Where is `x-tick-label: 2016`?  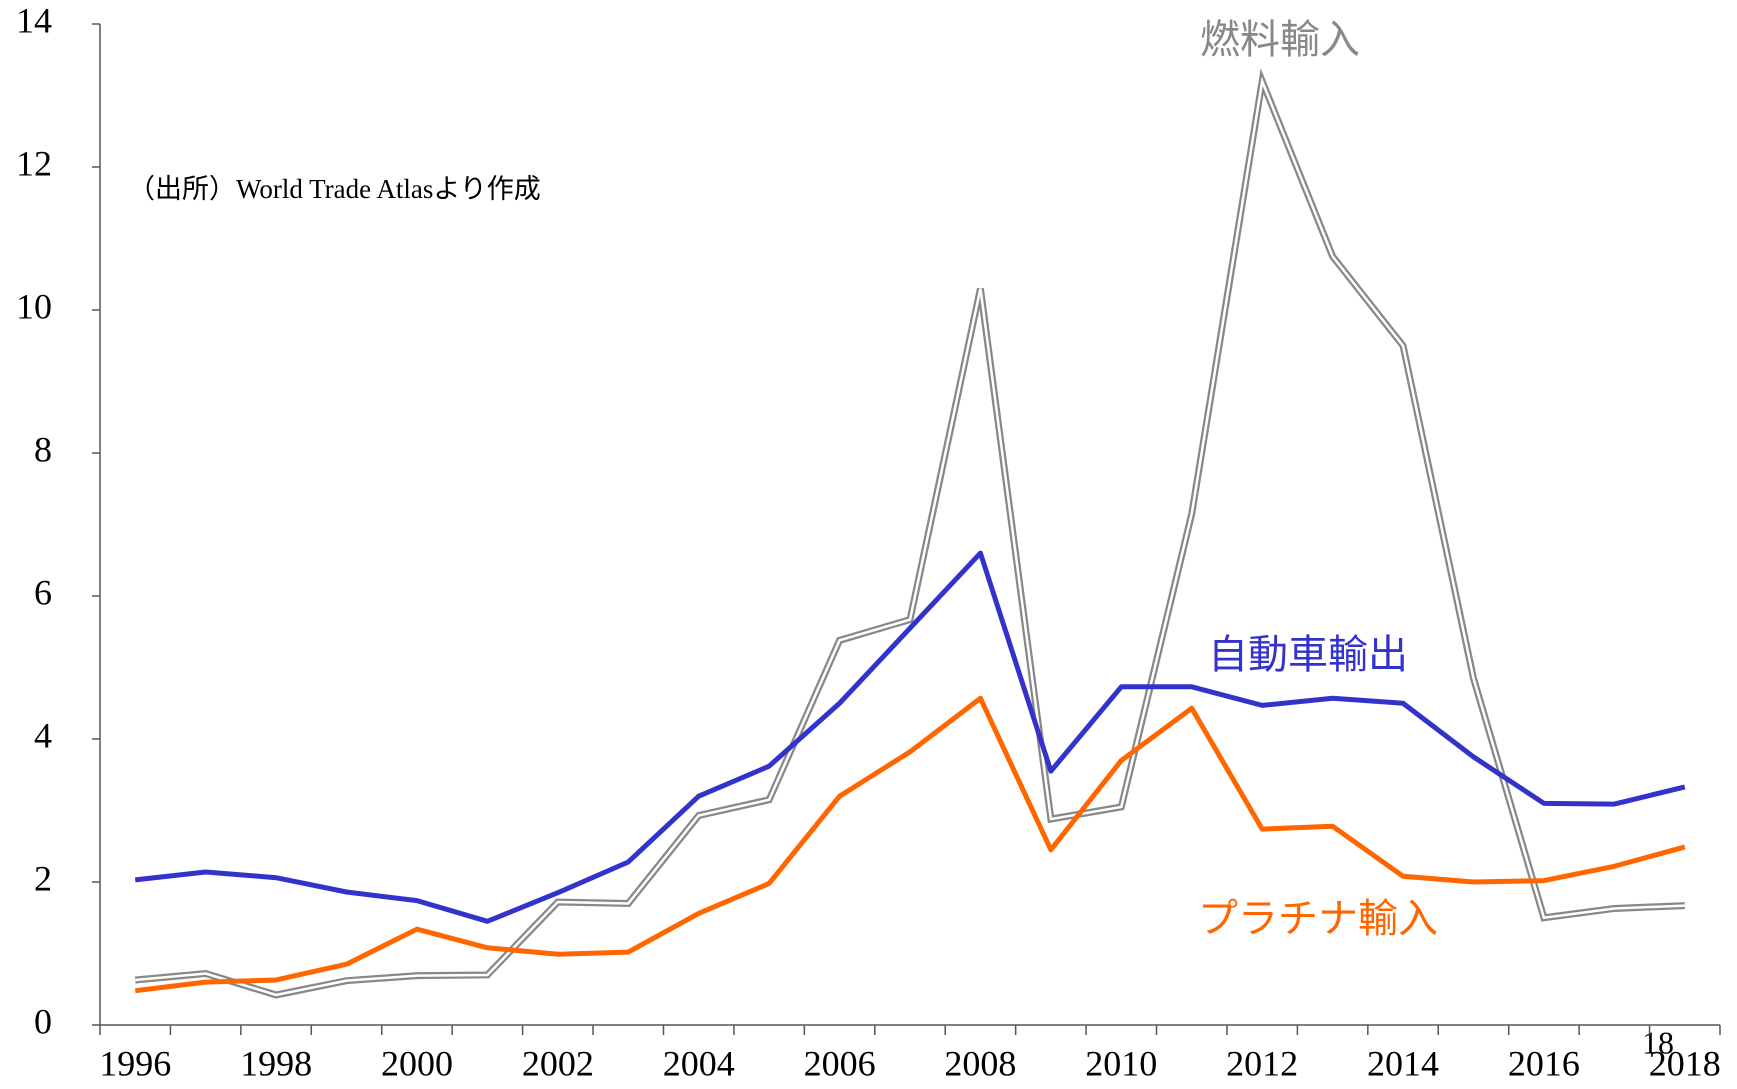 x-tick-label: 2016 is located at coordinates (1544, 1063).